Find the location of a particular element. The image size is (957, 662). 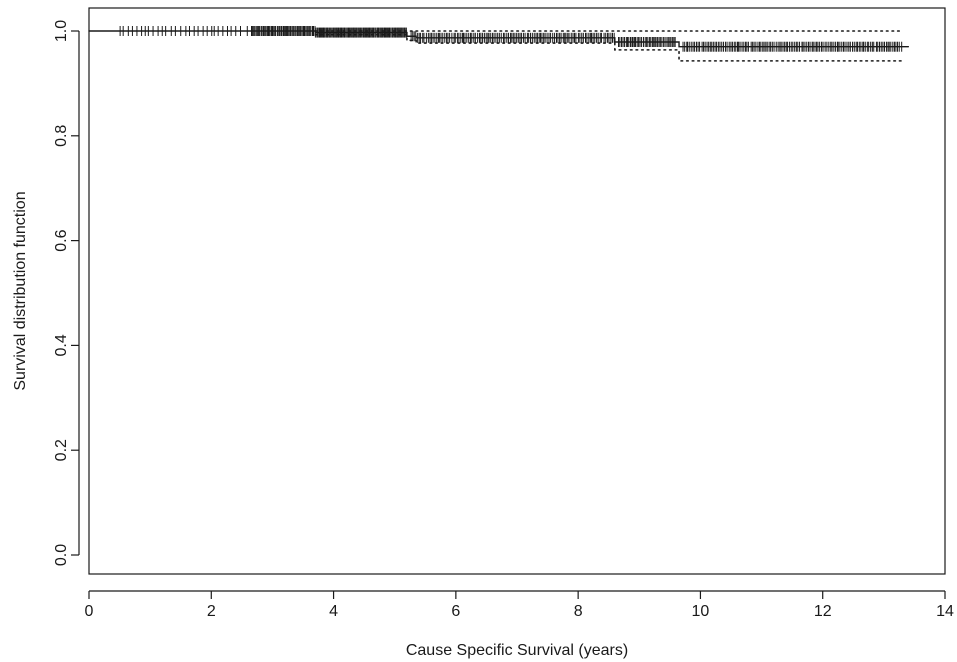

y-tick-label: 0.0 is located at coordinates (61, 555).